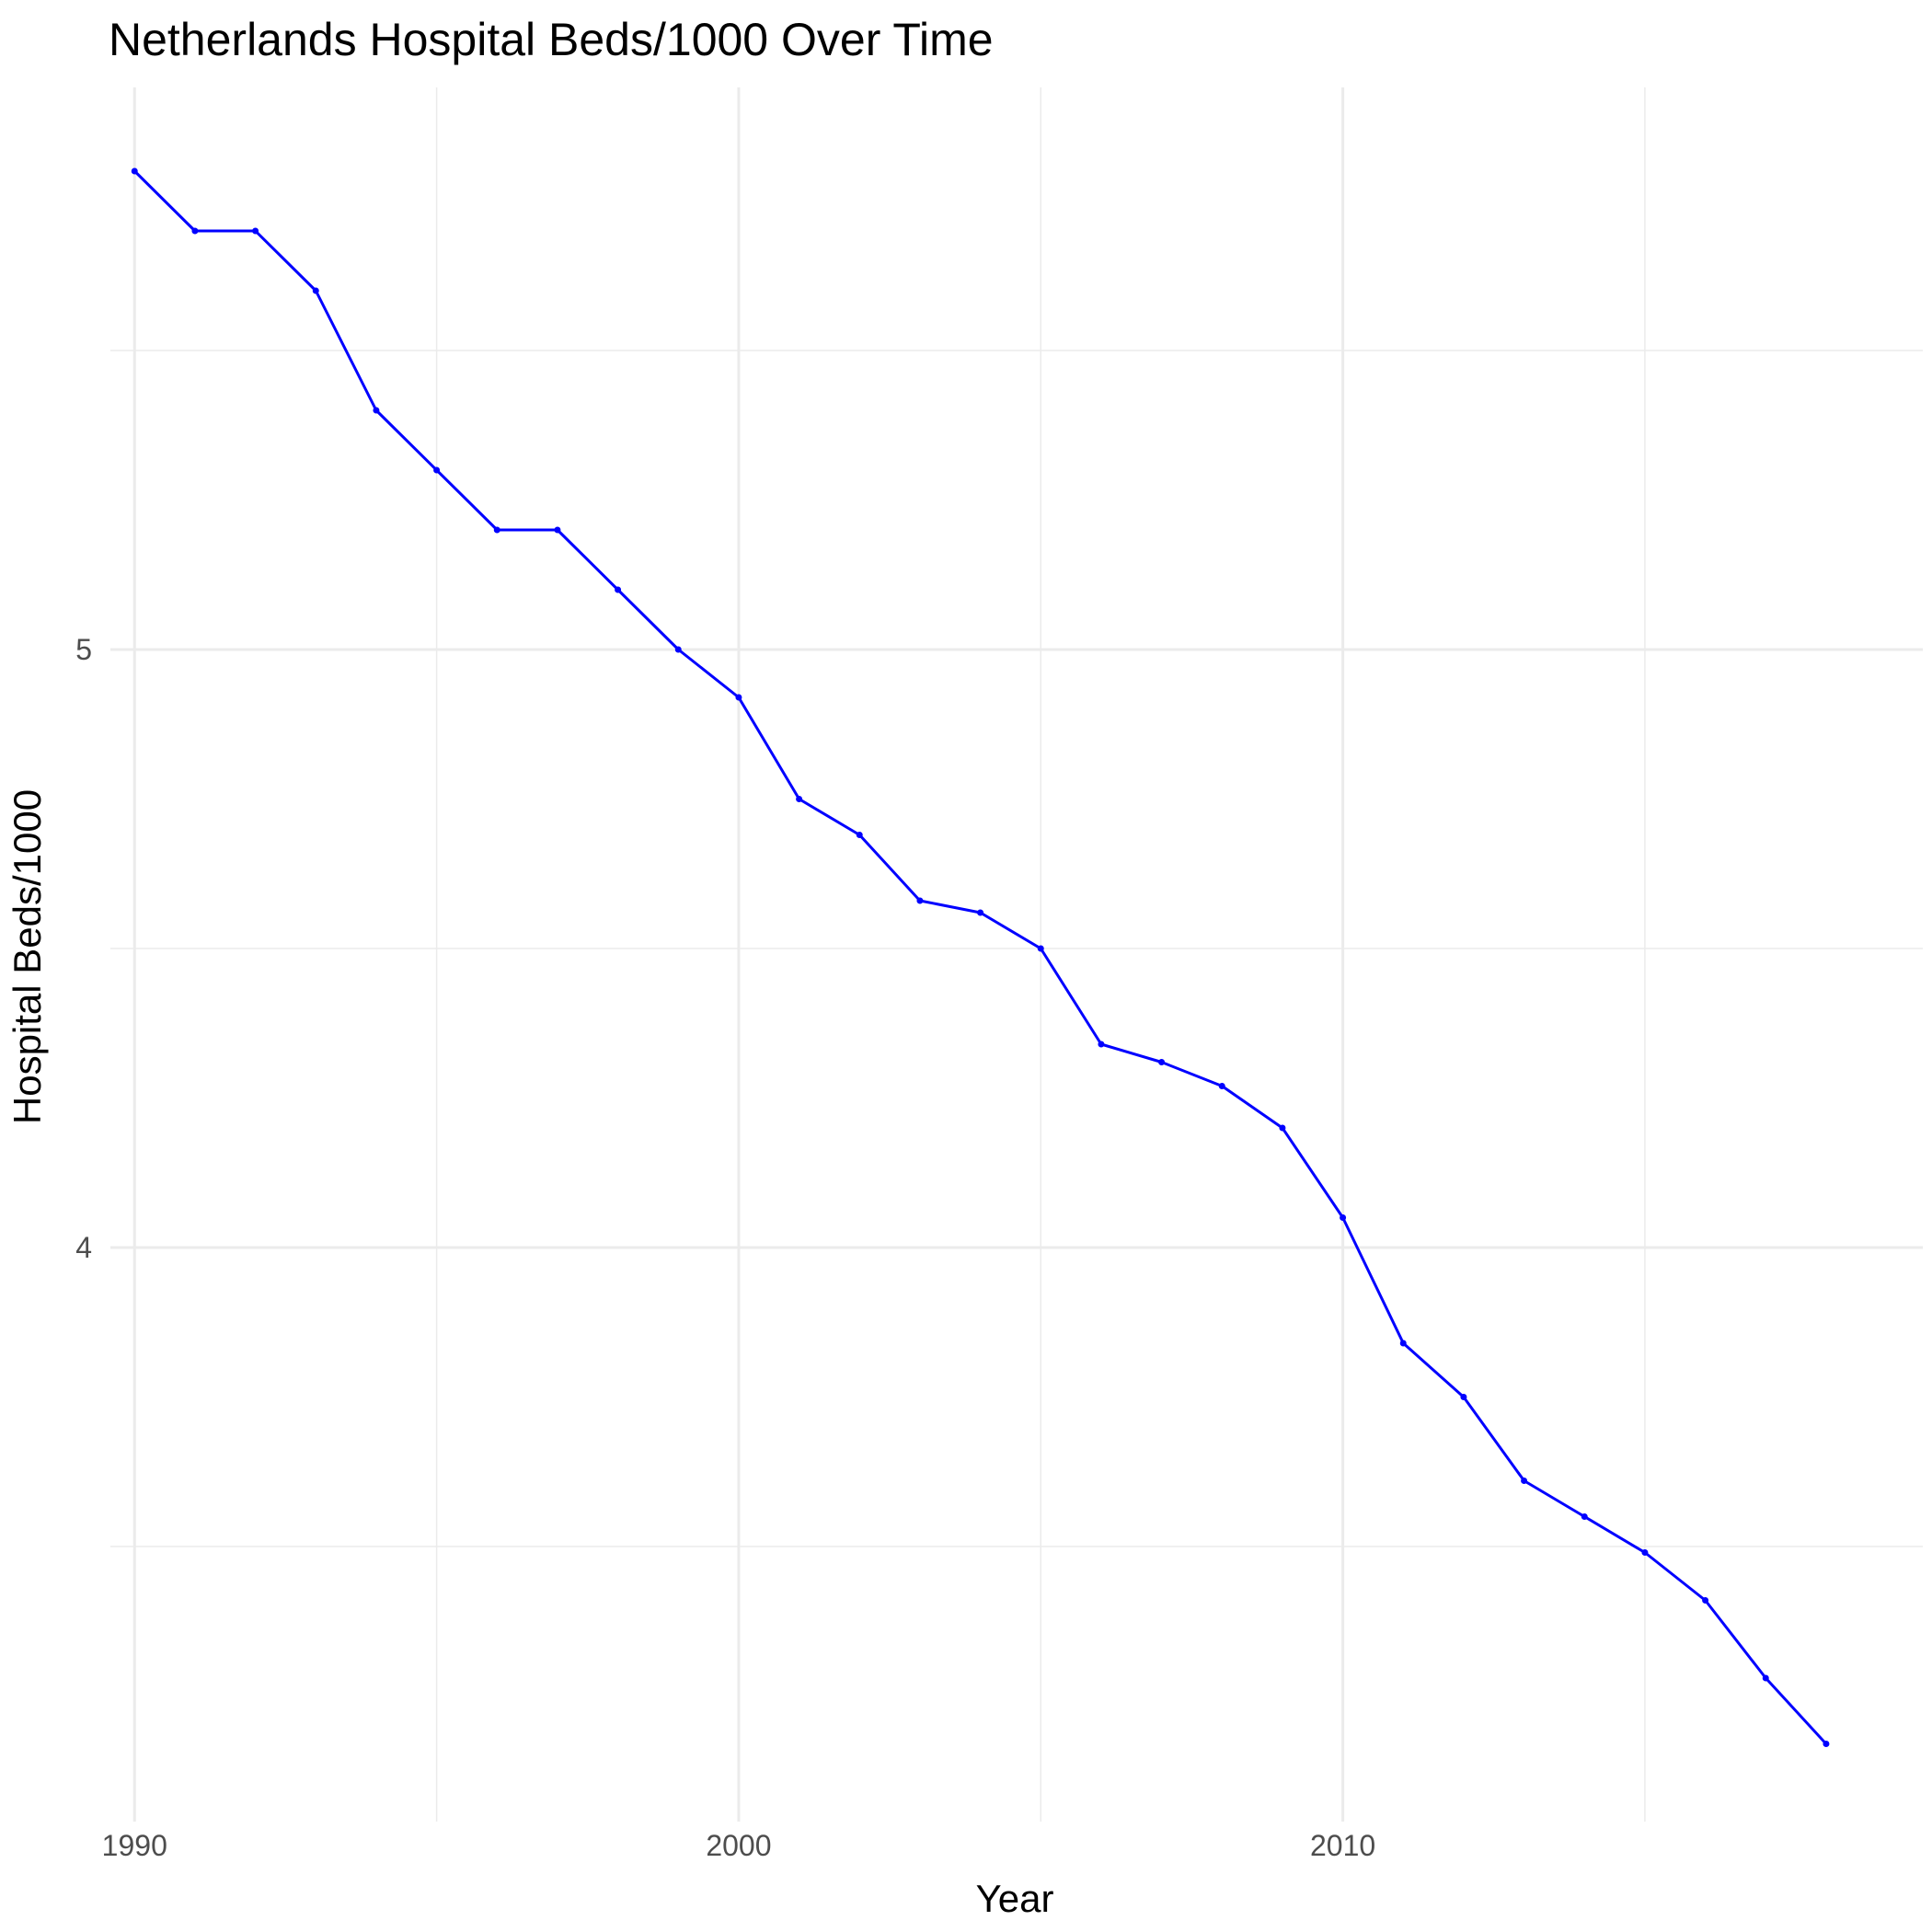  I want to click on x-tick-label: 1990, so click(134, 1845).